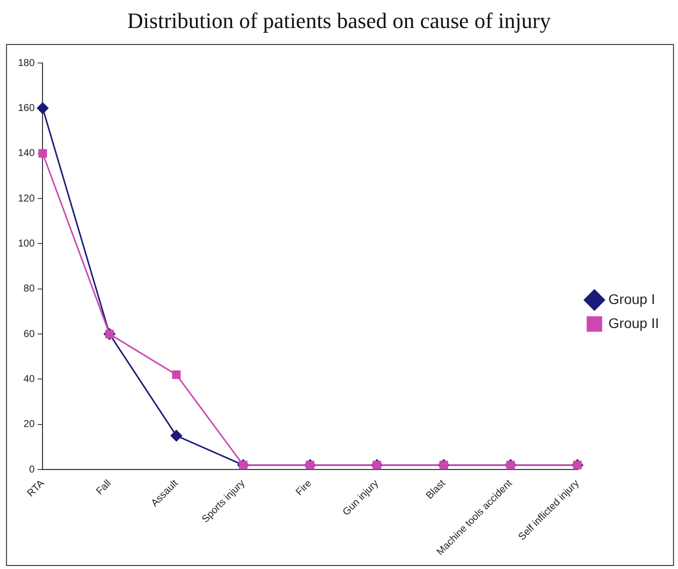 The image size is (678, 569). Describe the element at coordinates (27, 198) in the screenshot. I see `y-tick-label: 120` at that location.